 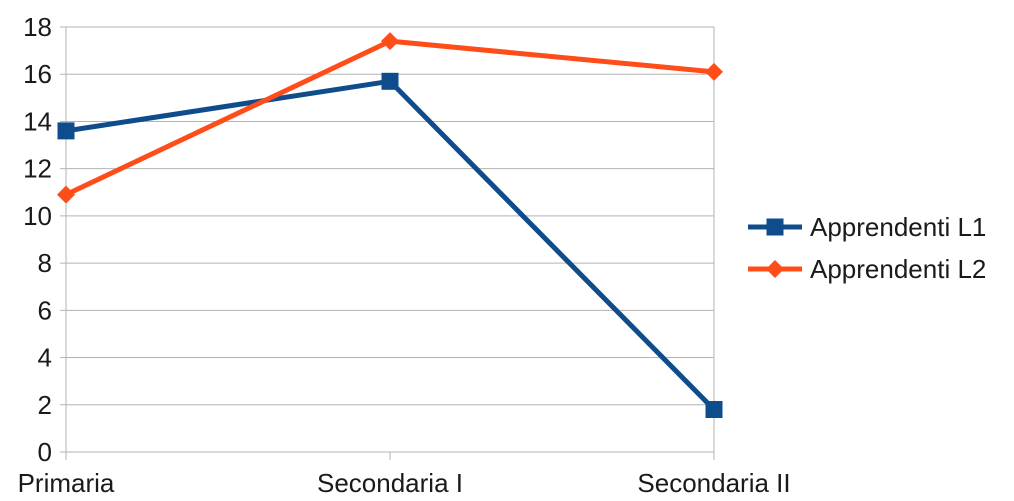 What do you see at coordinates (66, 482) in the screenshot?
I see `x-tick-label: Primaria` at bounding box center [66, 482].